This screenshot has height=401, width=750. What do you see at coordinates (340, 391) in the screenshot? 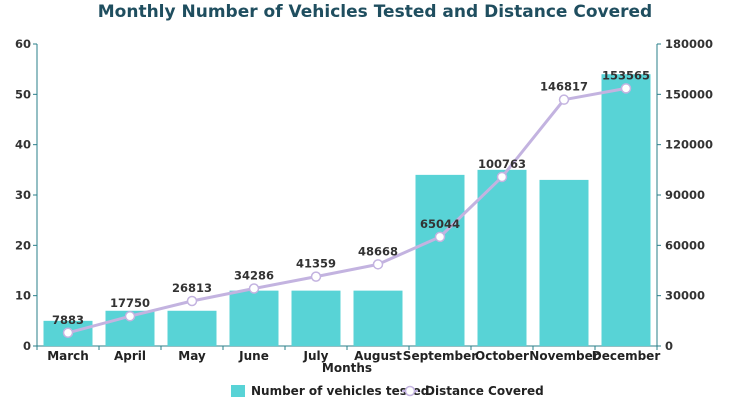
I see `legend-label-bars: Number of vehicles tested` at bounding box center [340, 391].